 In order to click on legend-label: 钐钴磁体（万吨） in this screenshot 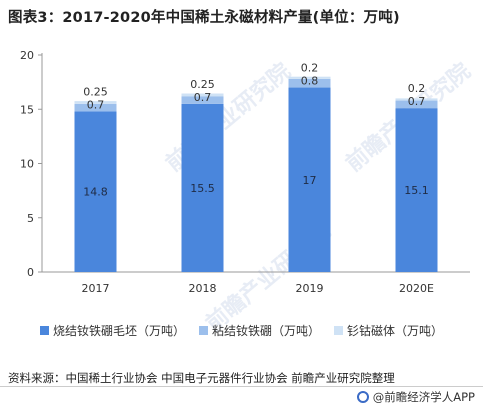, I will do `click(395, 331)`.